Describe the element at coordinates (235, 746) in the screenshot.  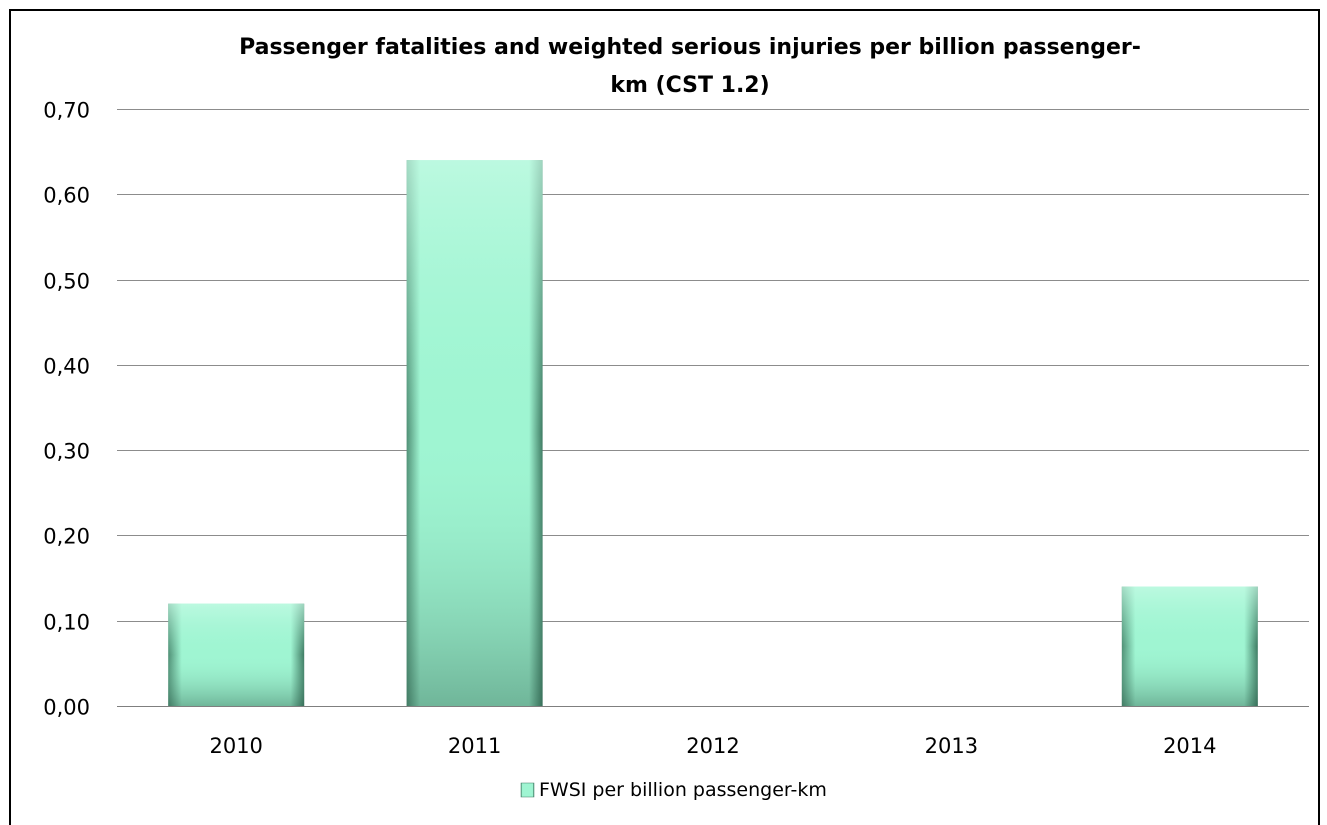
I see `x-tick-label: 2010` at that location.